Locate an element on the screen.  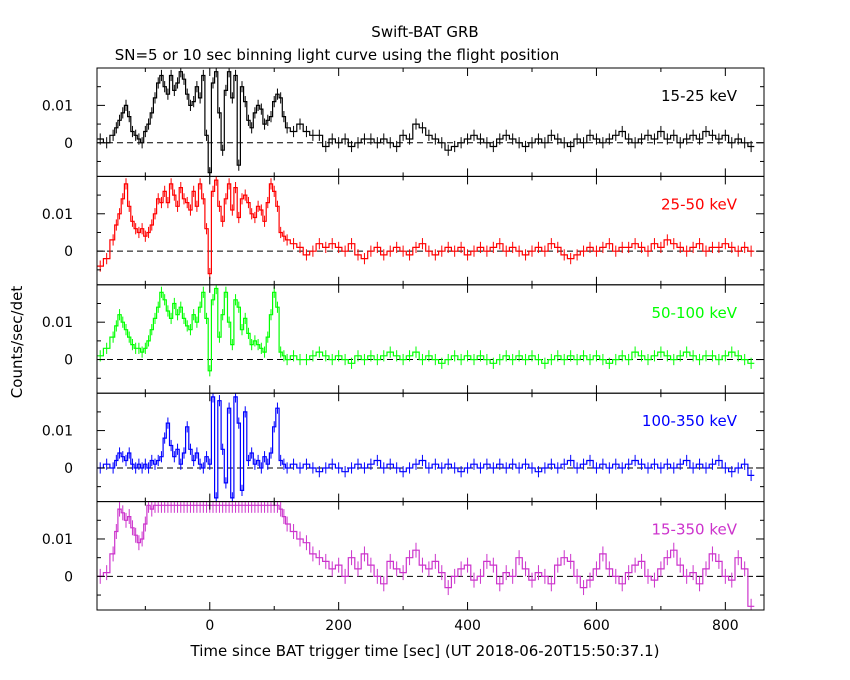
panel-50-100-kev: 0 0.01 50-100 keV is located at coordinates (403, 339).